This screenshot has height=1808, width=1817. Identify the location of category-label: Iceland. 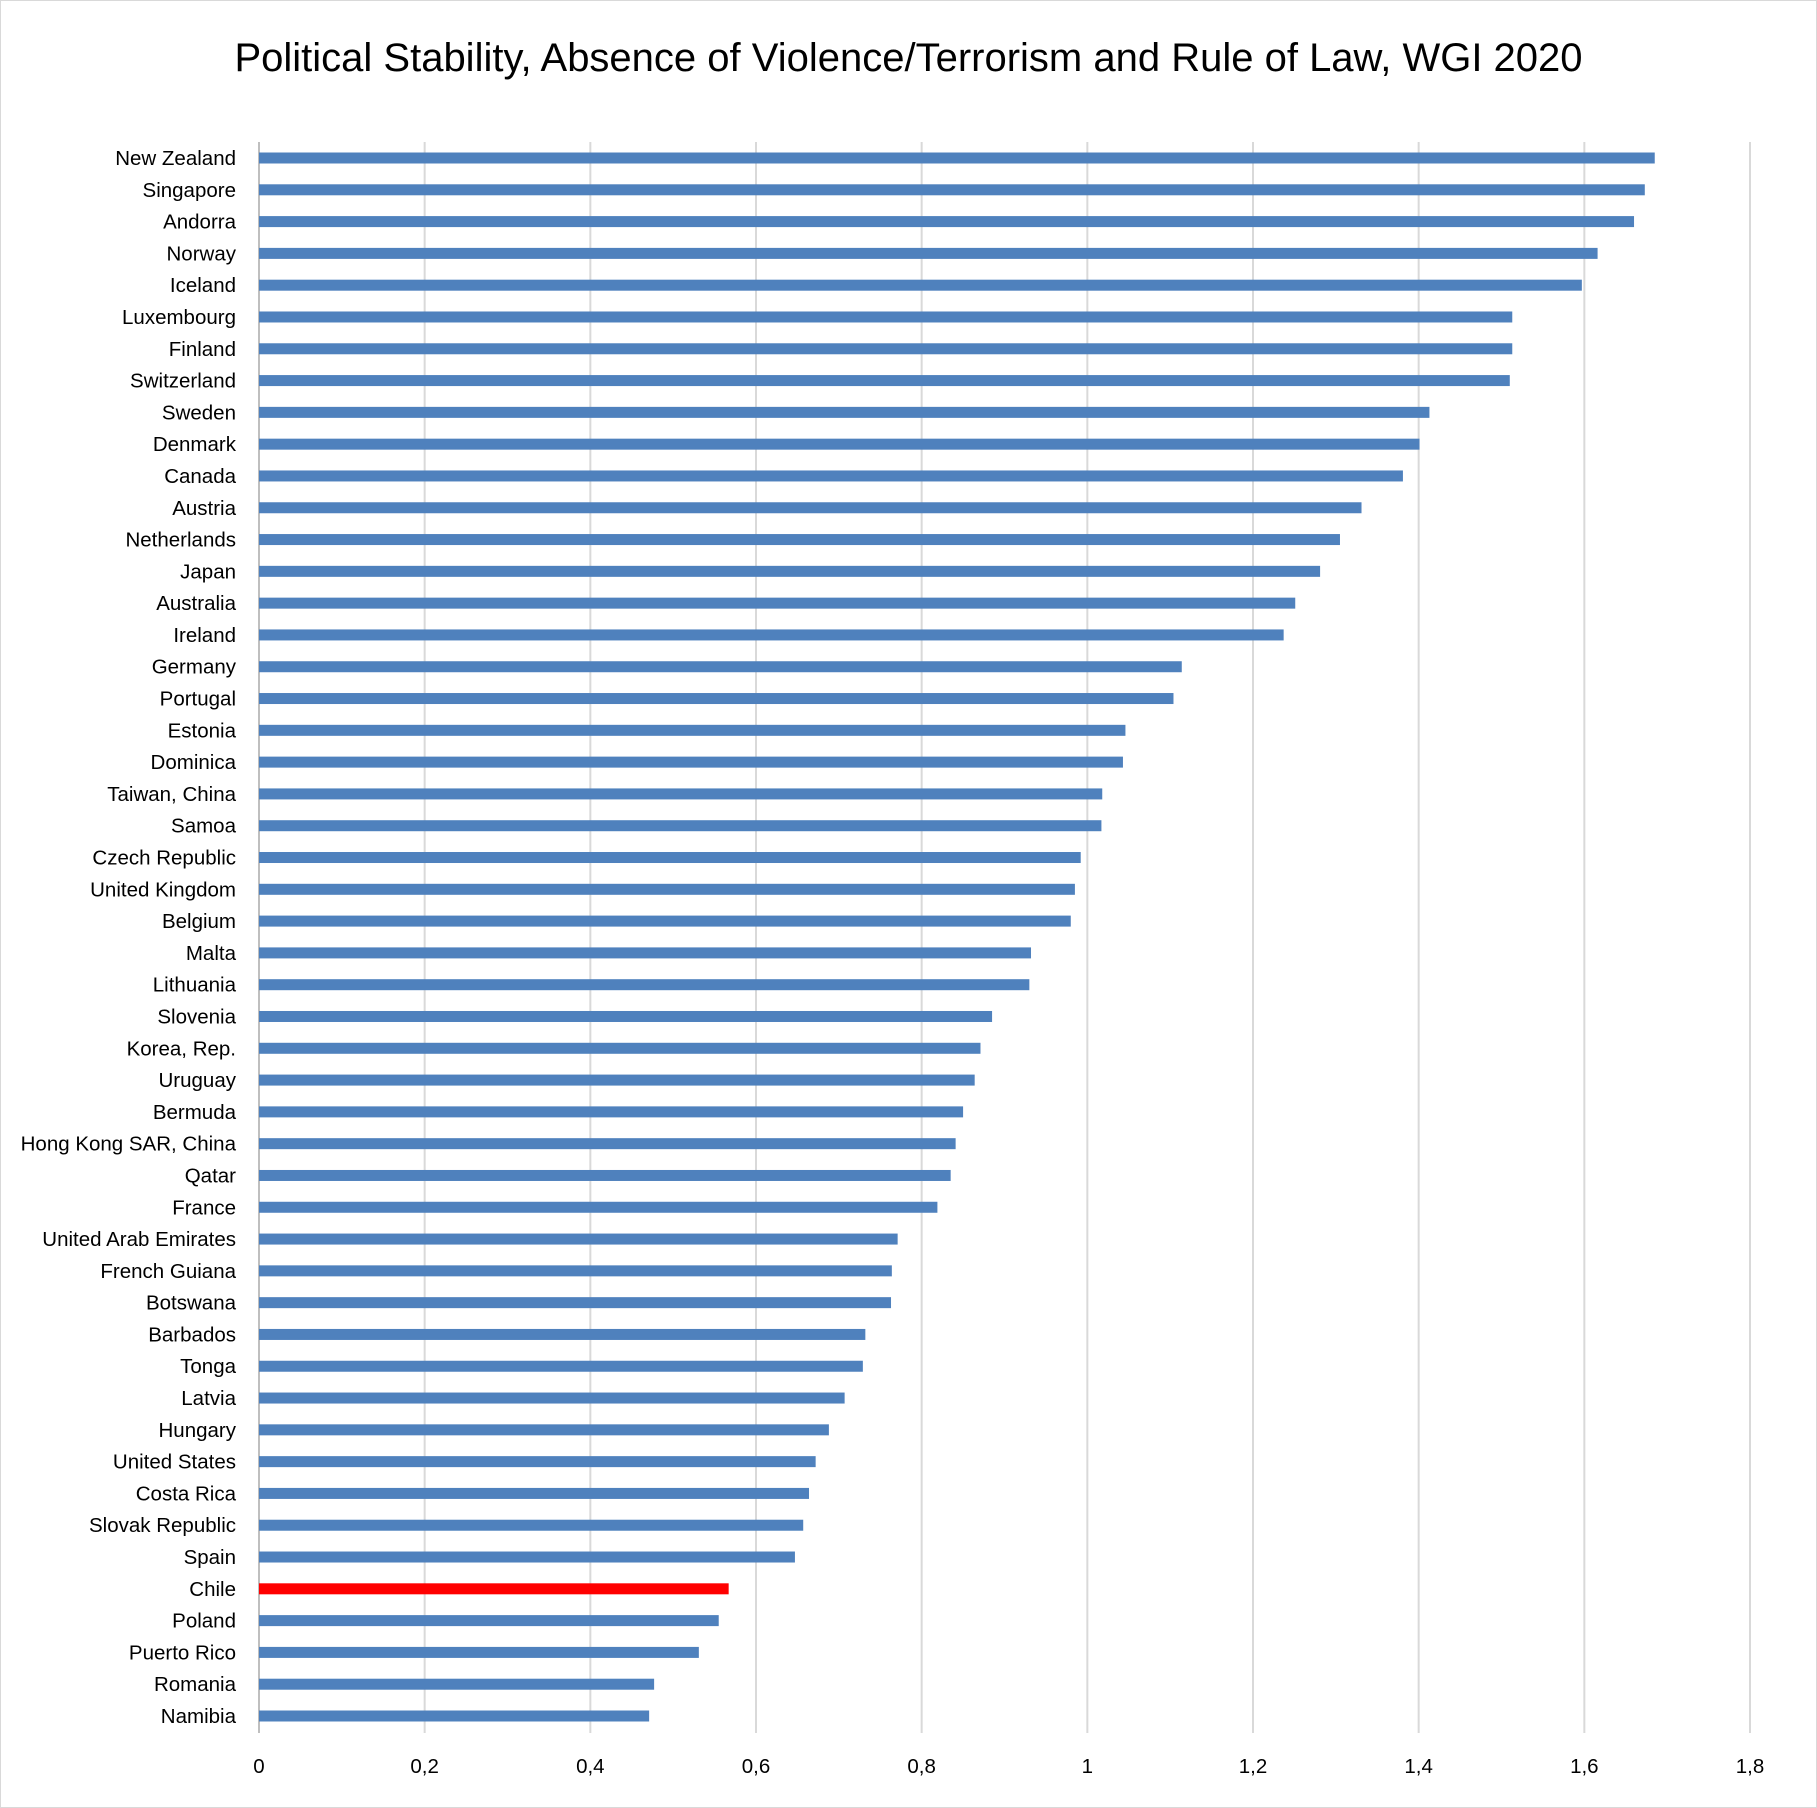
(203, 285).